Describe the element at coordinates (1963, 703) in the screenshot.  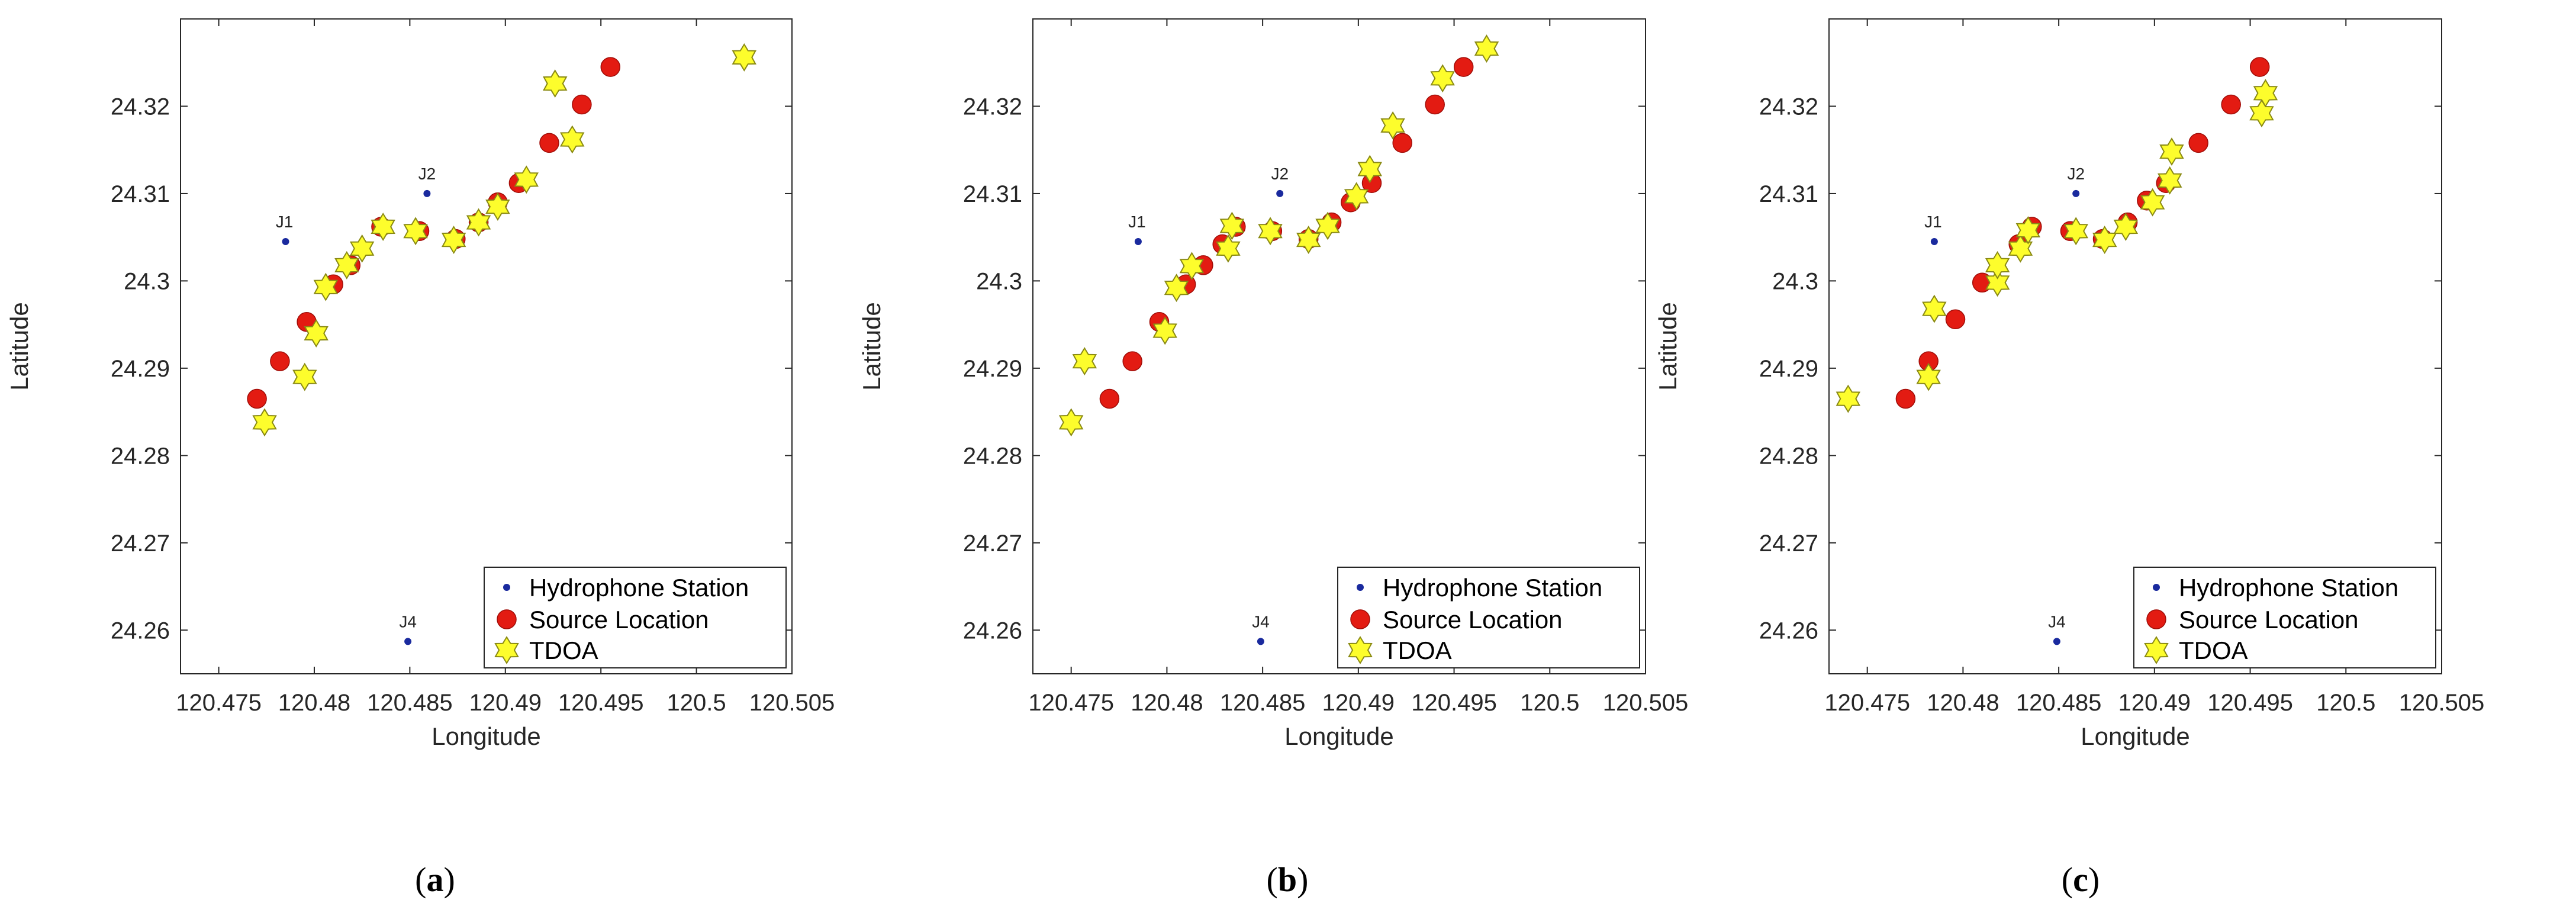
I see `x-tick-label: 120.48` at that location.